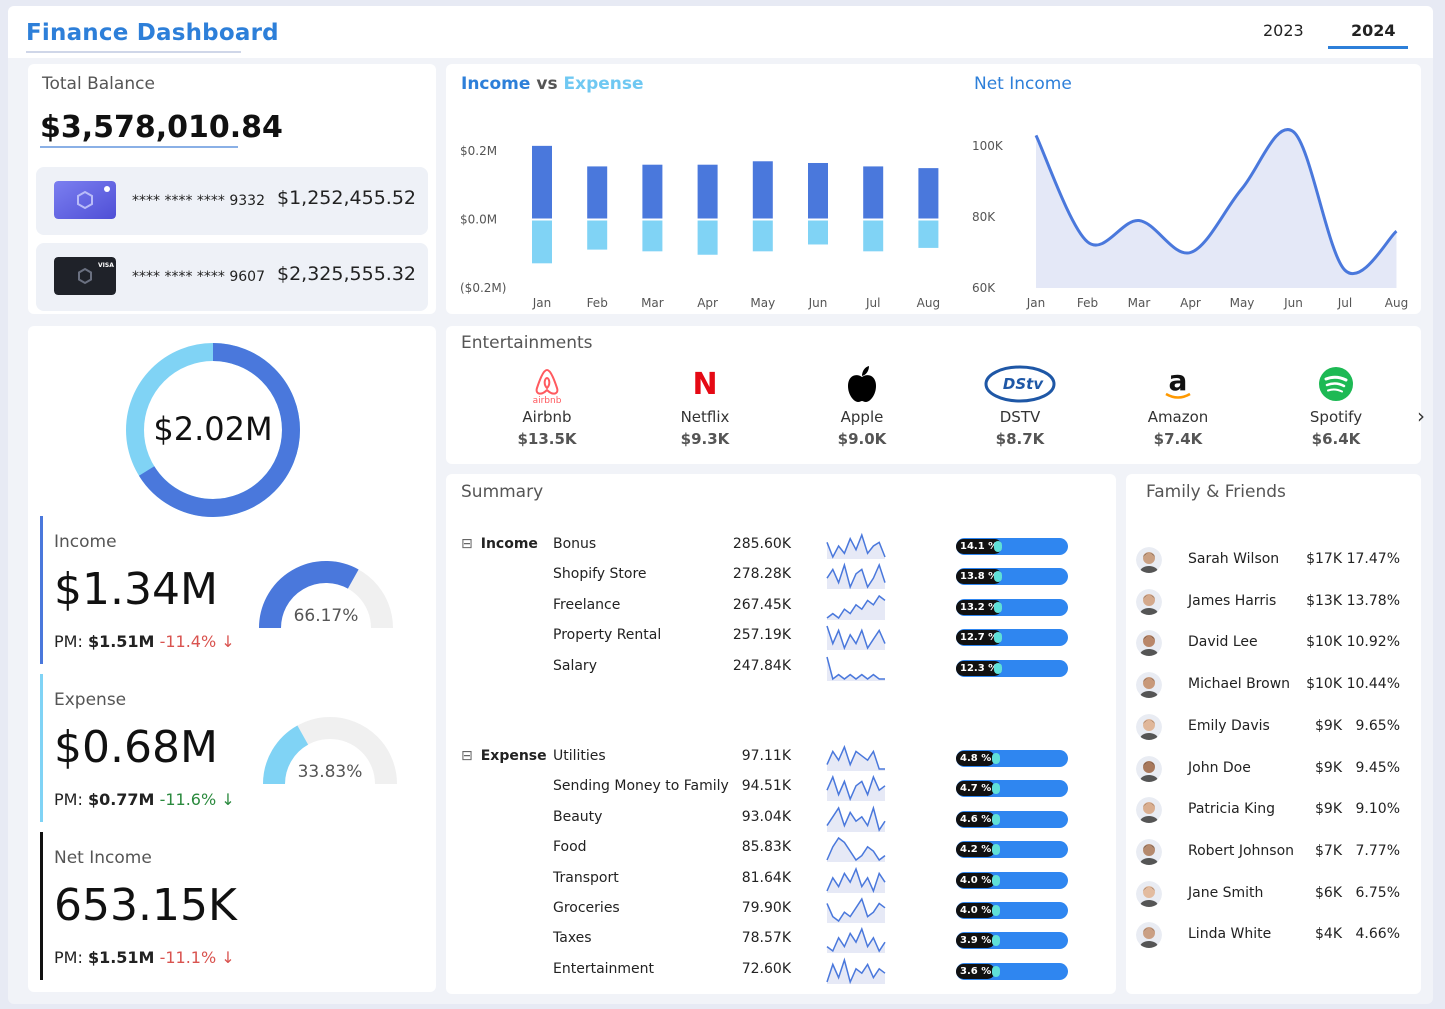 Image resolution: width=1445 pixels, height=1009 pixels. What do you see at coordinates (1012, 971) in the screenshot?
I see `share-progress-bar: 3.6 %` at bounding box center [1012, 971].